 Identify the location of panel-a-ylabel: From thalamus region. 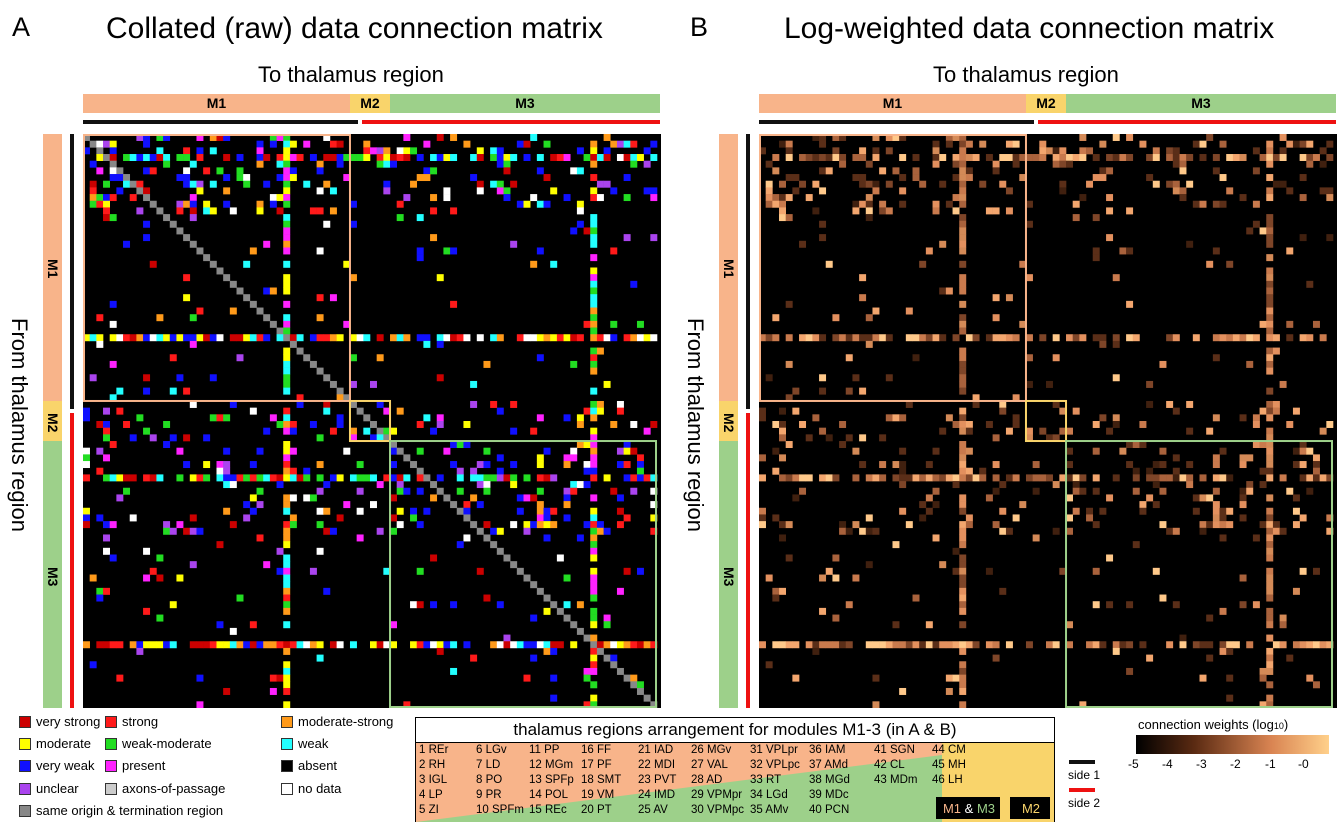
(19, 425).